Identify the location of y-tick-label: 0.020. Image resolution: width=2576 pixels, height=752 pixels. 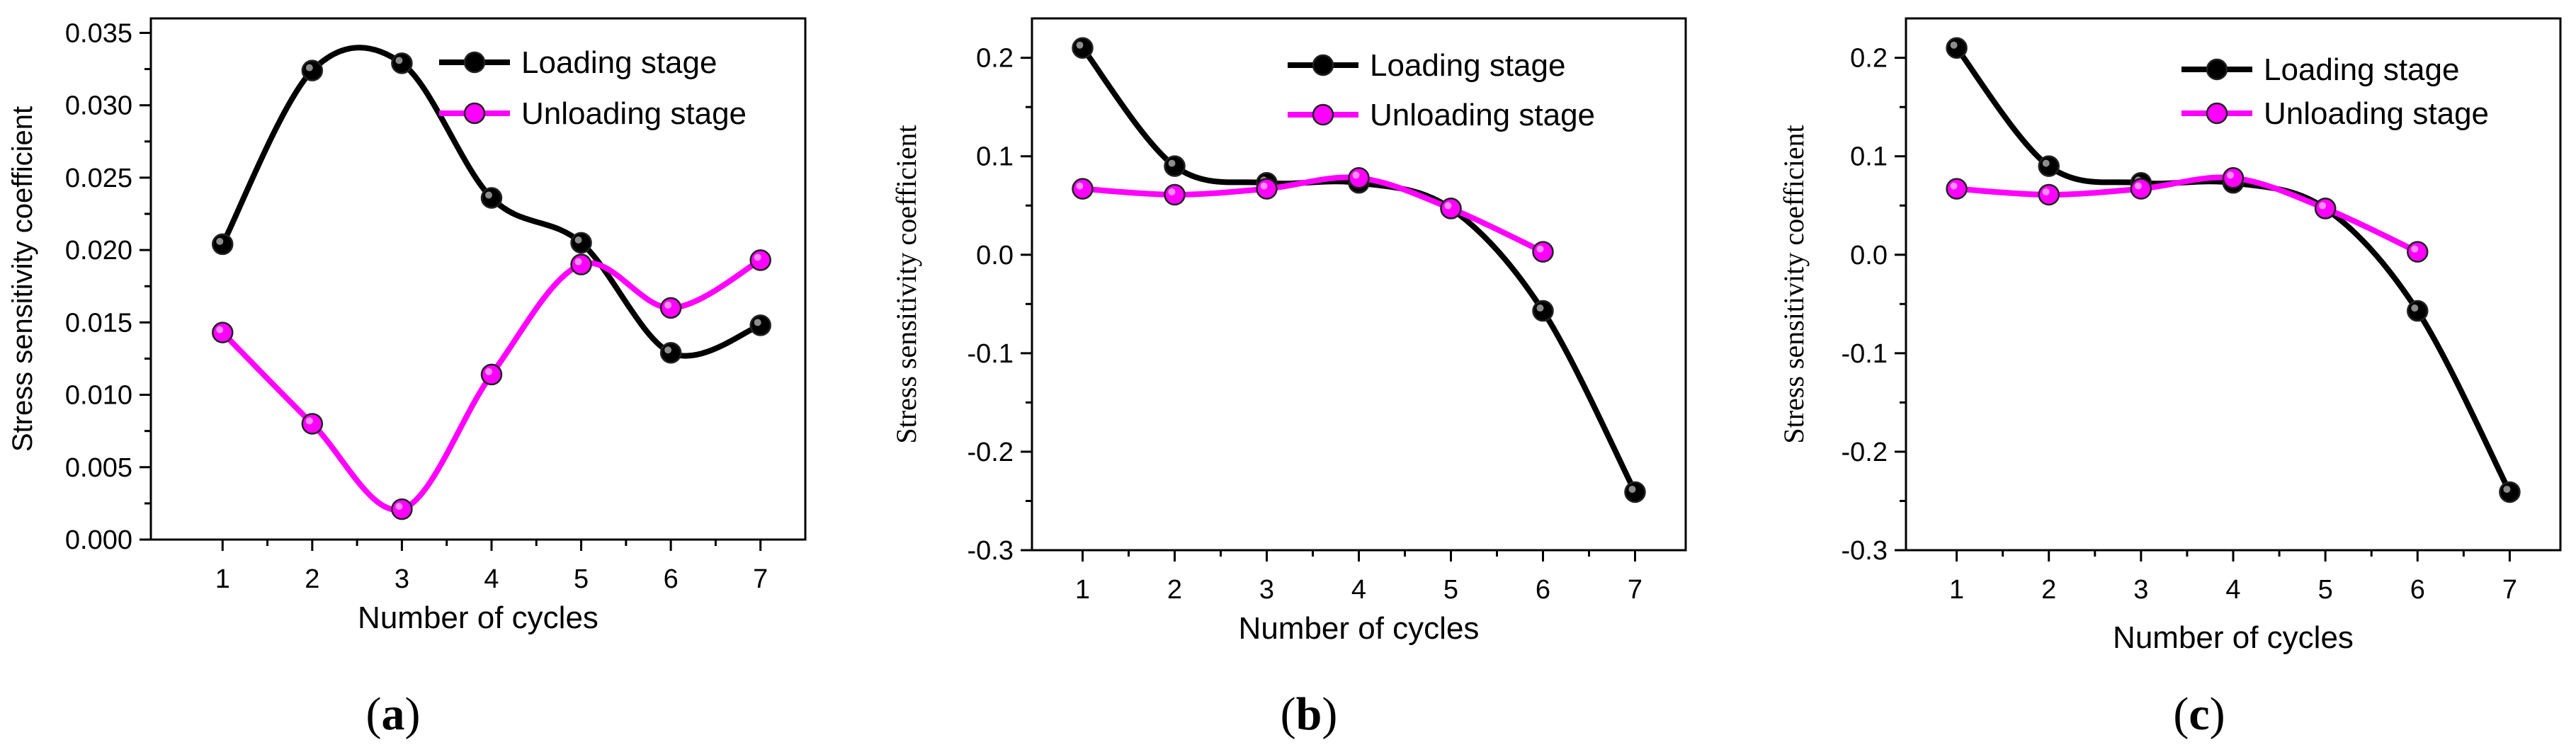
(98, 251).